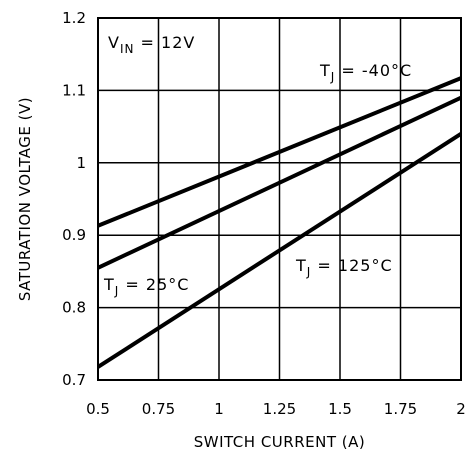 The width and height of the screenshot is (471, 460). What do you see at coordinates (74, 90) in the screenshot?
I see `y-tick-label: 1.1` at bounding box center [74, 90].